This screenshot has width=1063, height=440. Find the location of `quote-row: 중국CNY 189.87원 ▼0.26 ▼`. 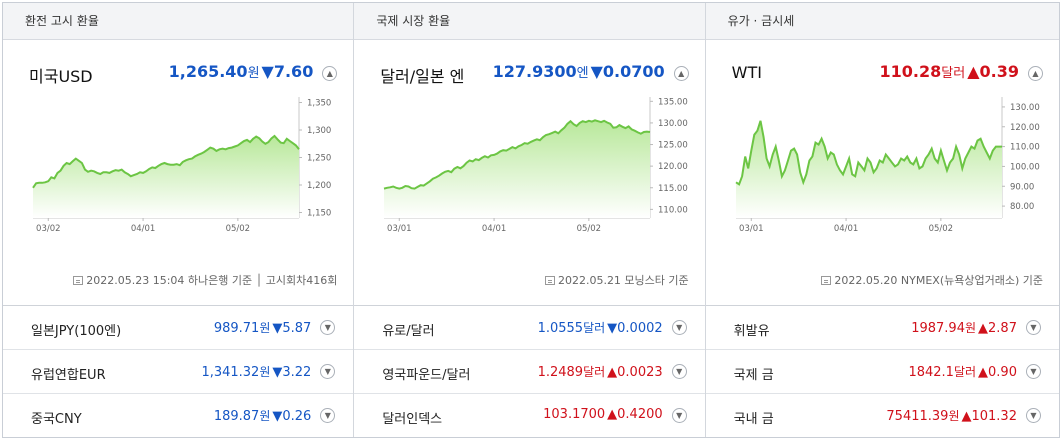

quote-row: 중국CNY 189.87원 ▼0.26 ▼ is located at coordinates (178, 416).